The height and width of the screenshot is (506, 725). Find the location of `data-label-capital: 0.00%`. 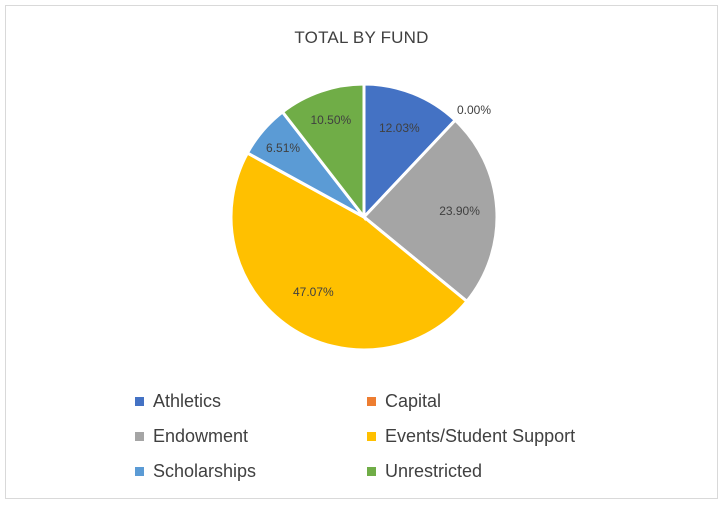

data-label-capital: 0.00% is located at coordinates (474, 110).